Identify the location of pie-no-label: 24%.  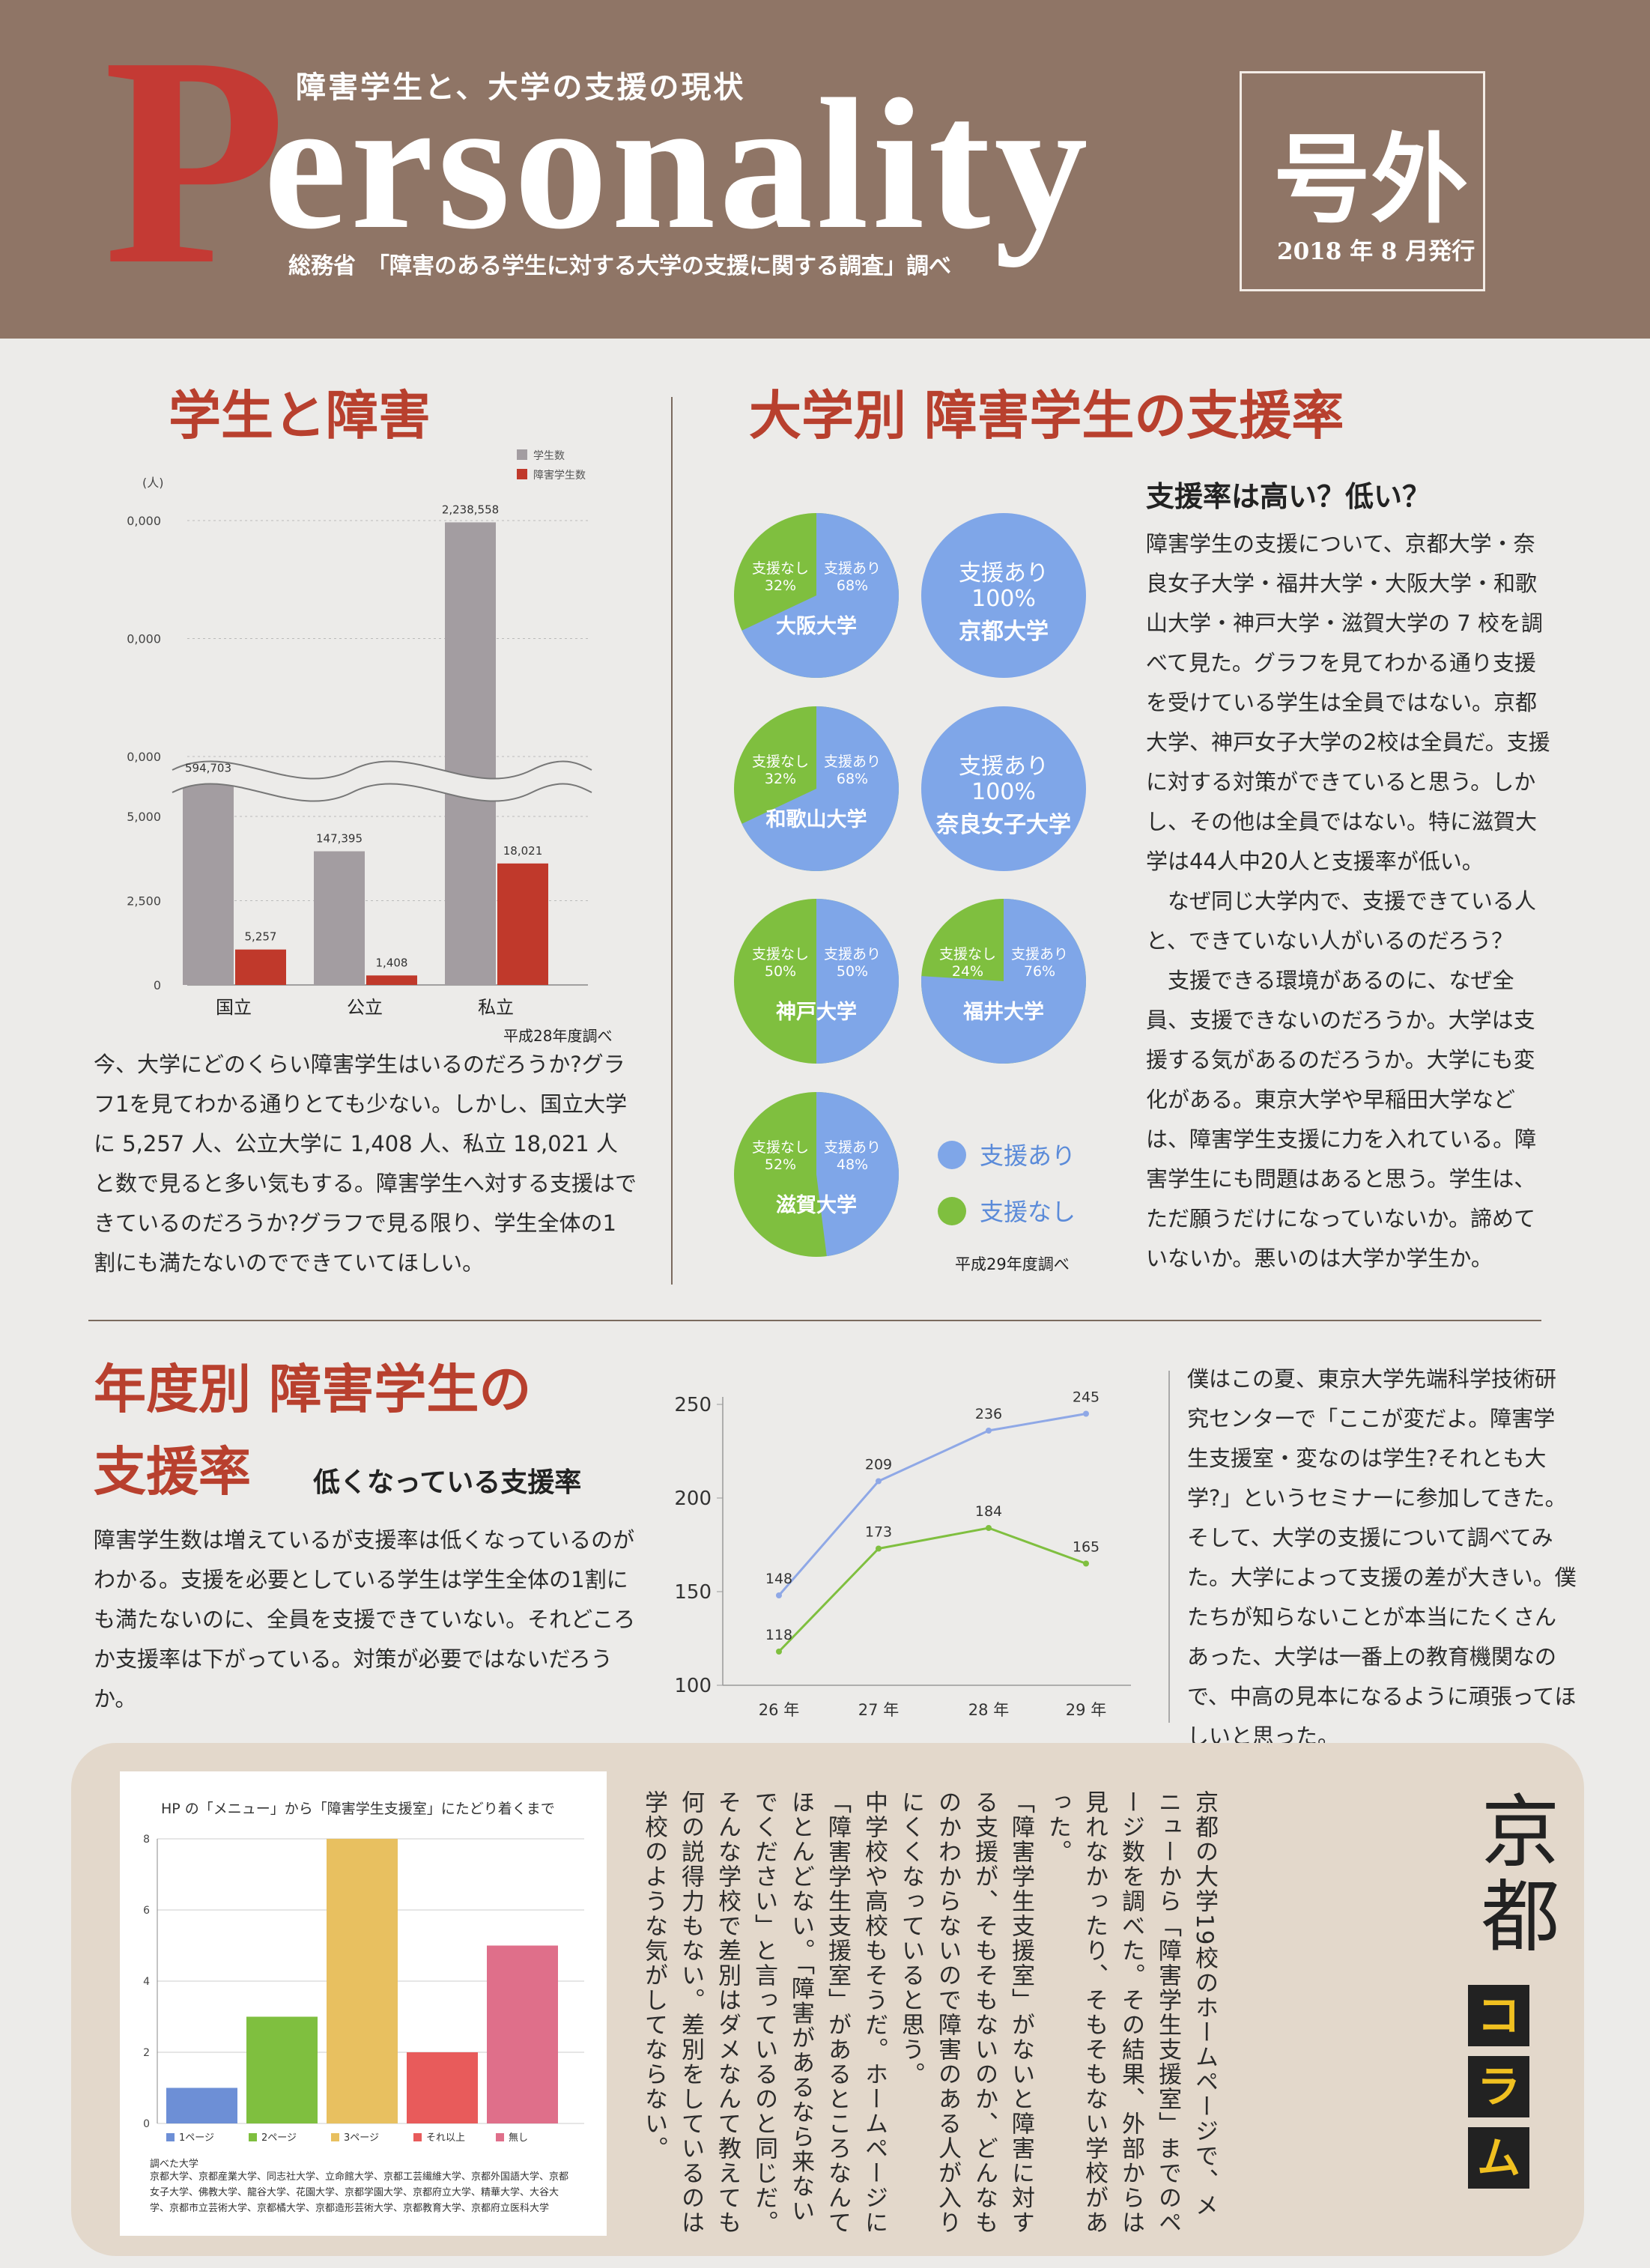
(967, 971).